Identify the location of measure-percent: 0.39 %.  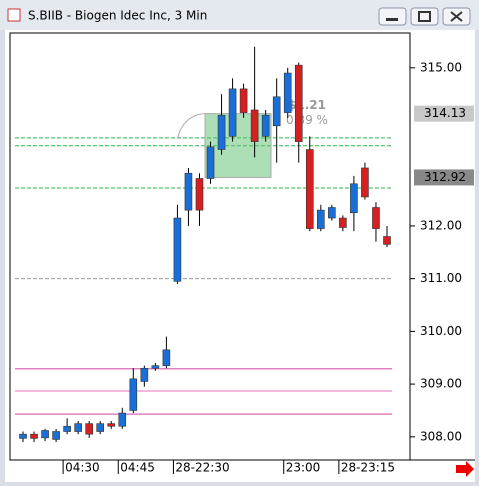
(307, 120).